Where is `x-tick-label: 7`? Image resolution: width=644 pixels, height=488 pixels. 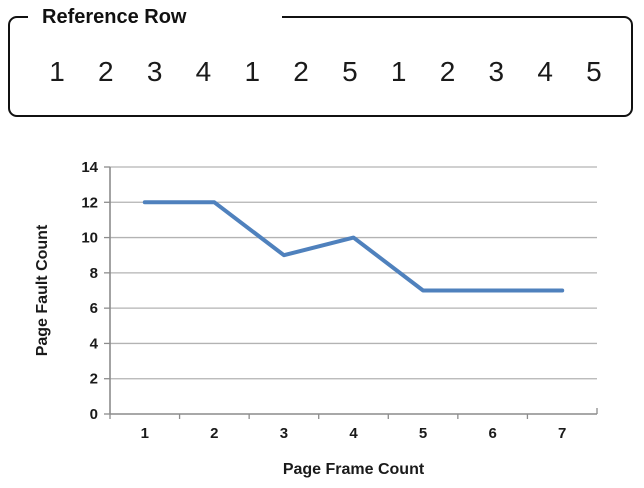 x-tick-label: 7 is located at coordinates (562, 433).